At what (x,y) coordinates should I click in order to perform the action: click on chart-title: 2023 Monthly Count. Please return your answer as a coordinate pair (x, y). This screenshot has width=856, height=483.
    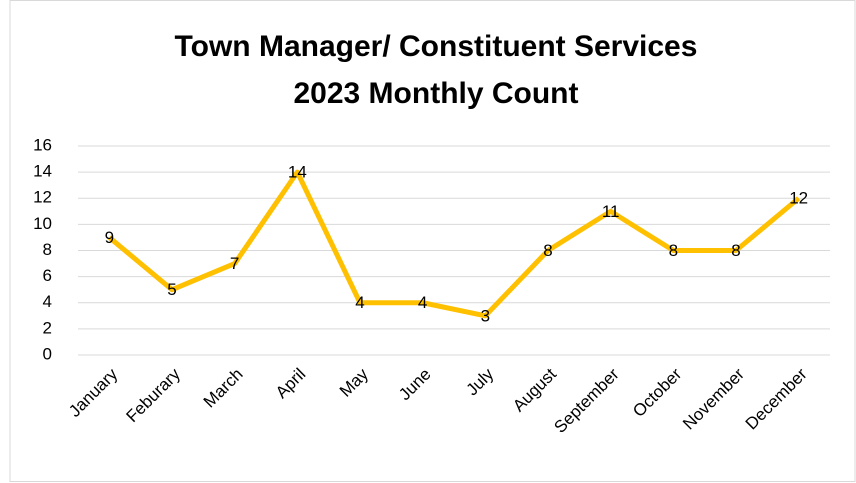
    Looking at the image, I should click on (435, 93).